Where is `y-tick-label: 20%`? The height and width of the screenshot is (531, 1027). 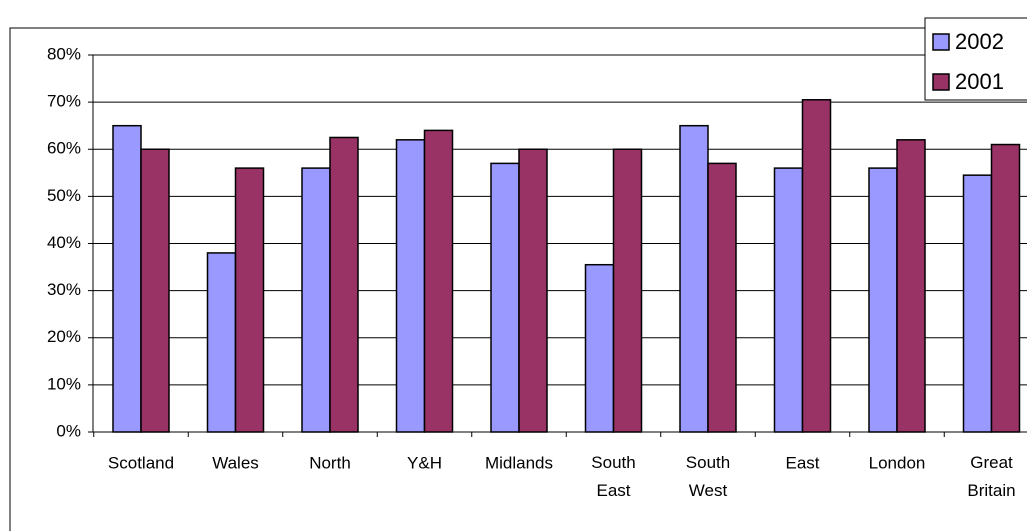 y-tick-label: 20% is located at coordinates (64, 336).